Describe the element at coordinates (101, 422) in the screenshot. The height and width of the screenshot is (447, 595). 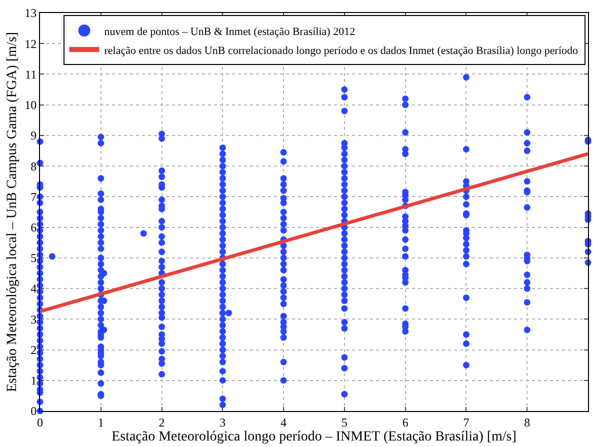
I see `x-tick-label: 1` at that location.